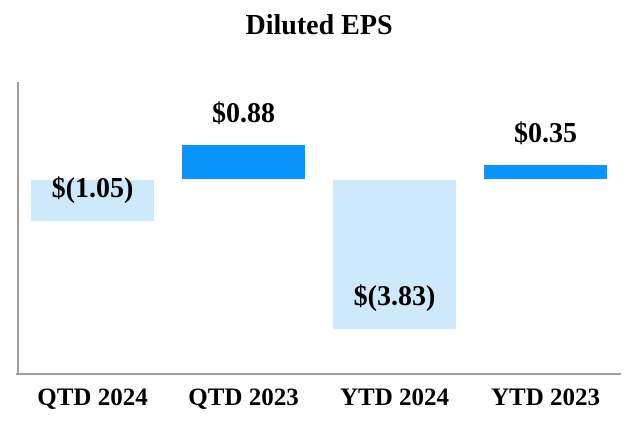 Image resolution: width=640 pixels, height=440 pixels. What do you see at coordinates (394, 397) in the screenshot?
I see `category-label-ytd-2024: YTD 2024` at bounding box center [394, 397].